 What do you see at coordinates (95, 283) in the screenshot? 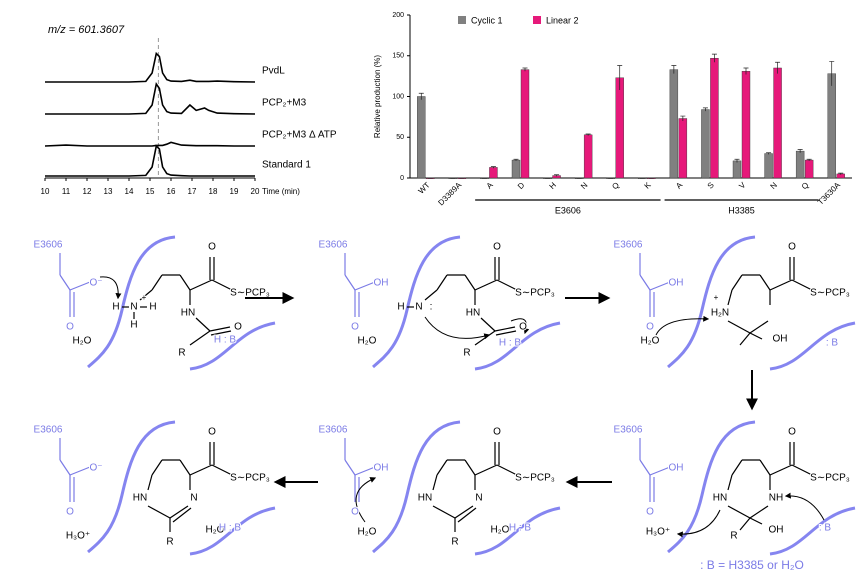
I see `atom-label: O⁻` at bounding box center [95, 283].